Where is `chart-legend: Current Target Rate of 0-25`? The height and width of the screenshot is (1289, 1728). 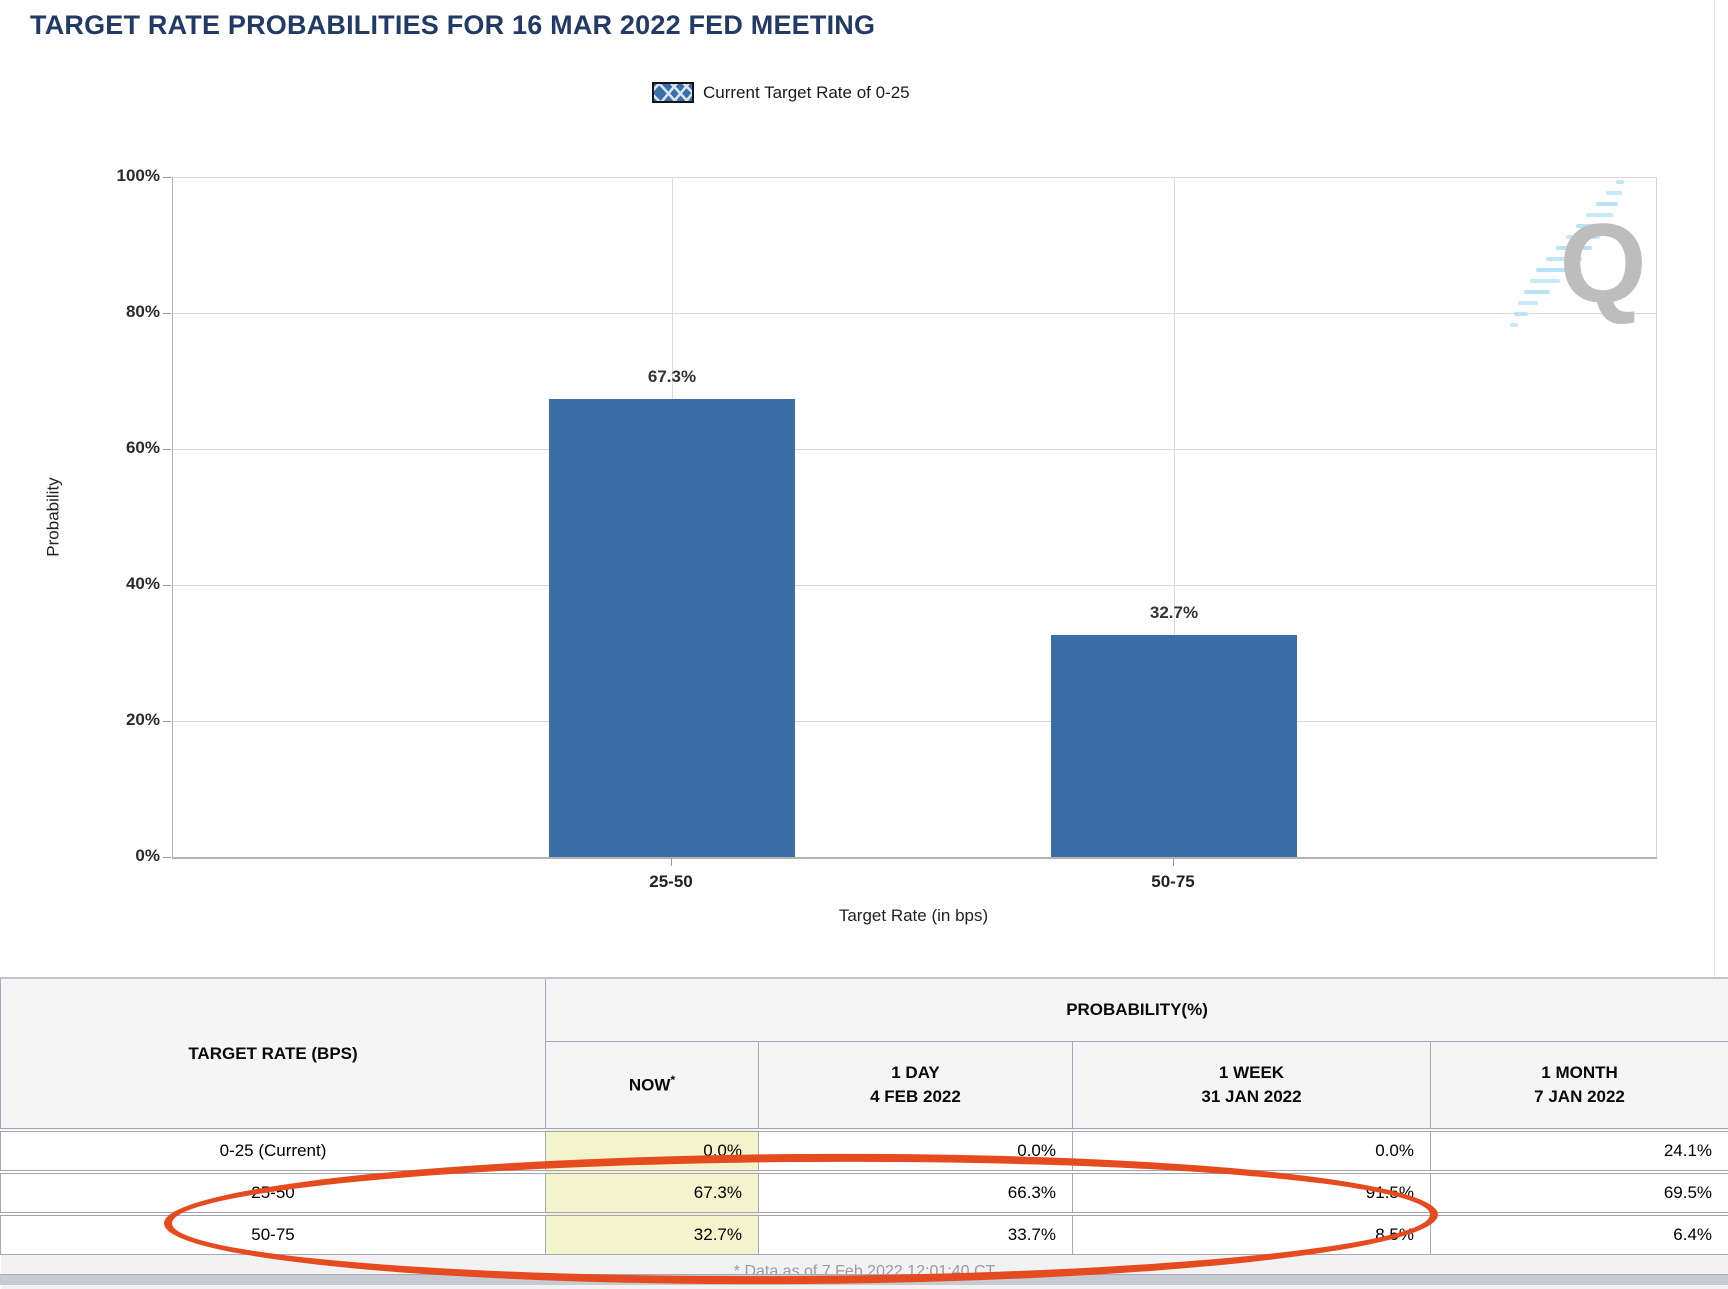 chart-legend: Current Target Rate of 0-25 is located at coordinates (781, 92).